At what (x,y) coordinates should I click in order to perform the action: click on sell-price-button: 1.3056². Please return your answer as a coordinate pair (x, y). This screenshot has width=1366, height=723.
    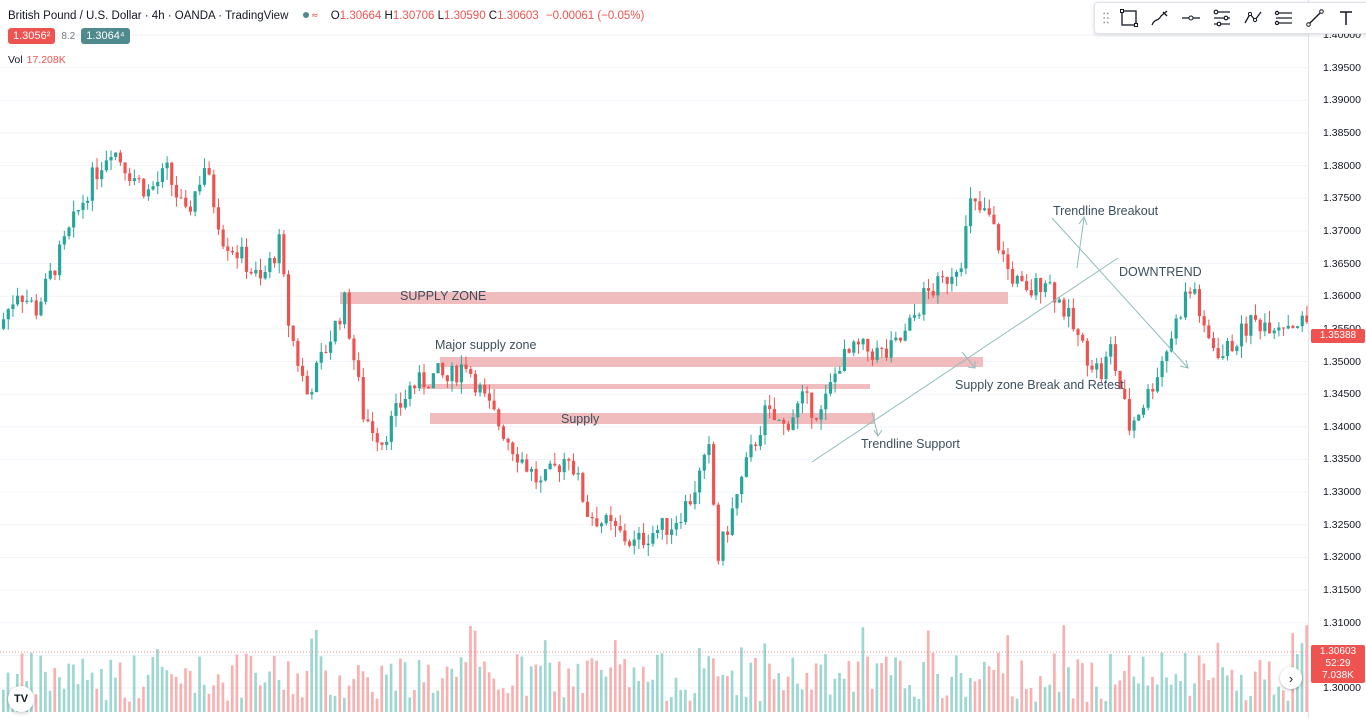
    Looking at the image, I should click on (32, 36).